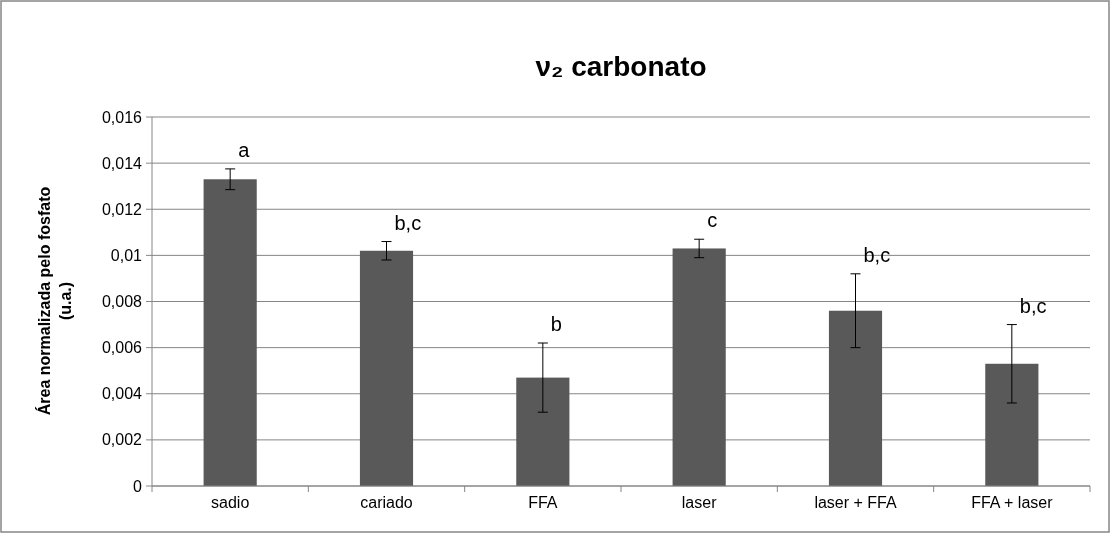  I want to click on y-tick-label: 0,01, so click(126, 255).